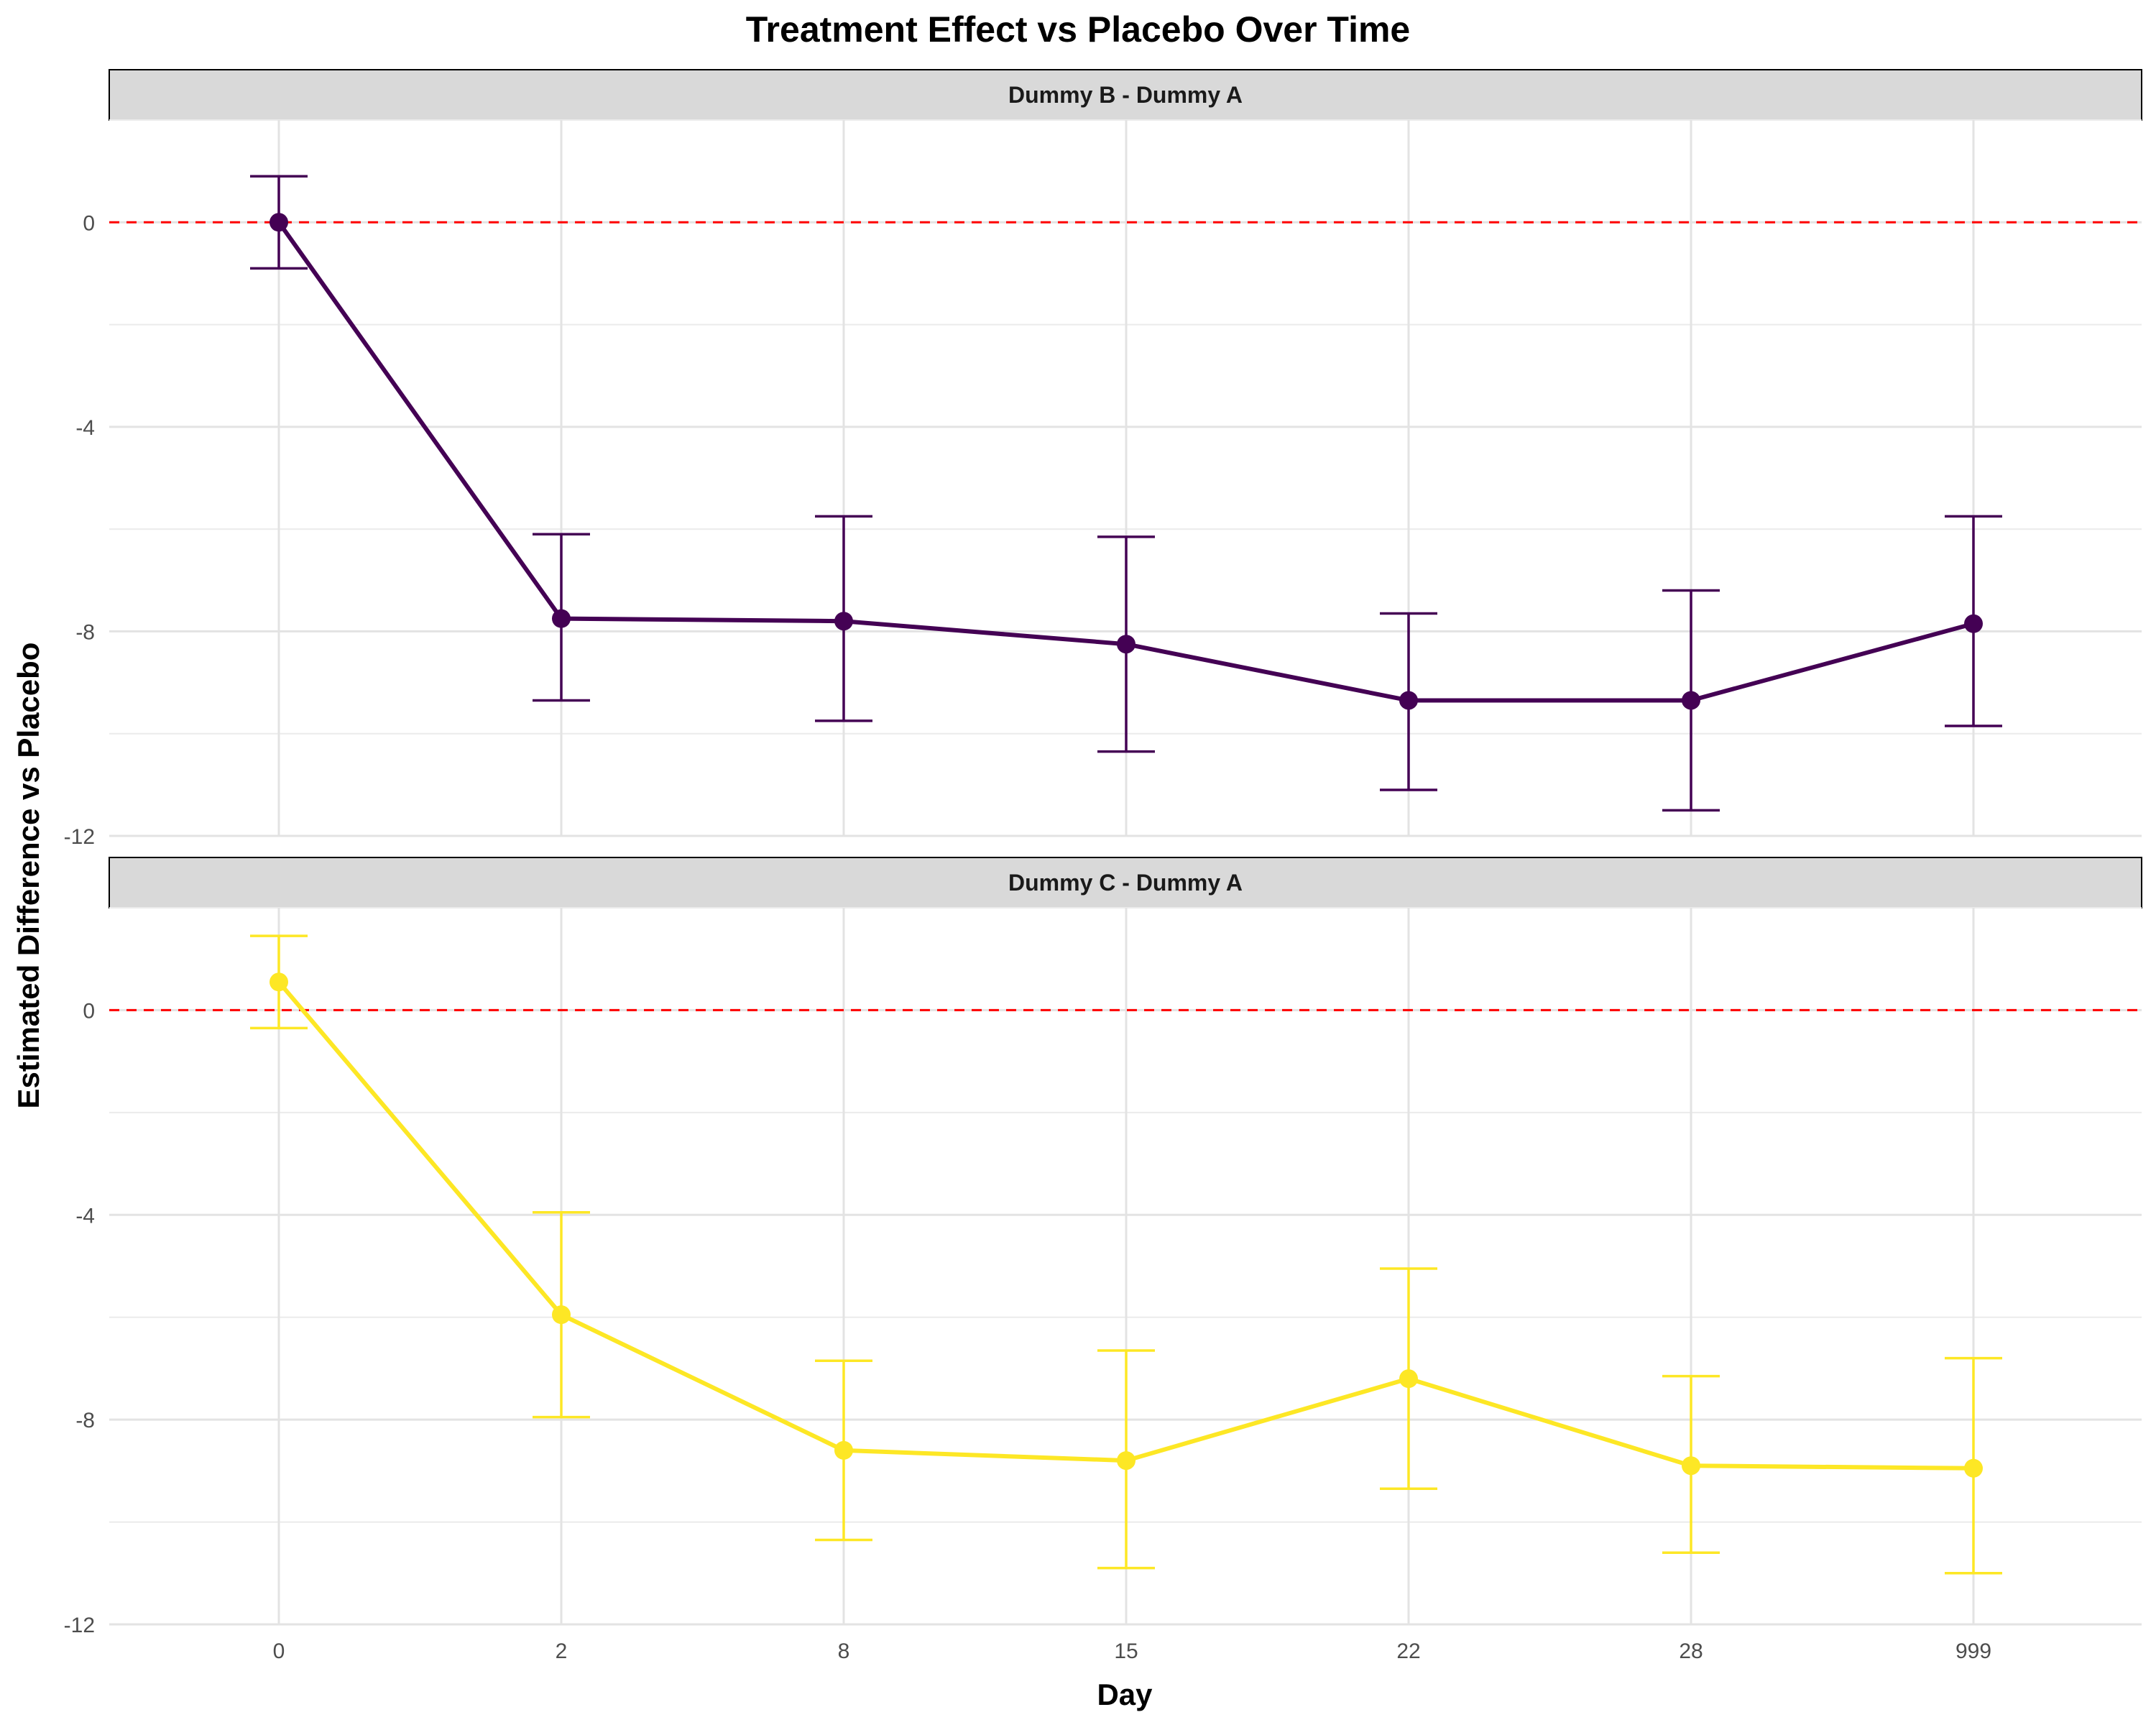  Describe the element at coordinates (844, 1651) in the screenshot. I see `x-tick-label: 8` at that location.